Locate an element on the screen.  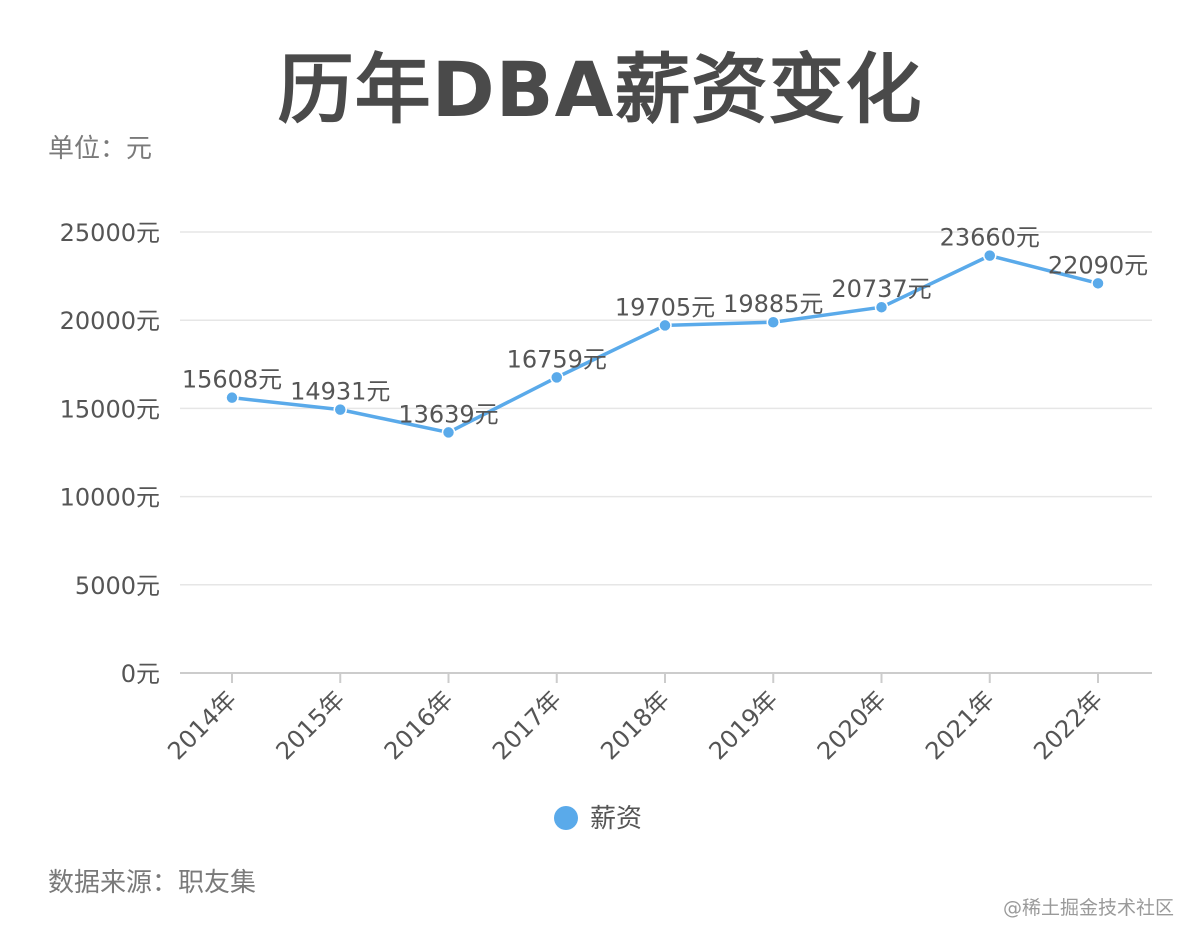
series-line-薪资 is located at coordinates (665, 344).